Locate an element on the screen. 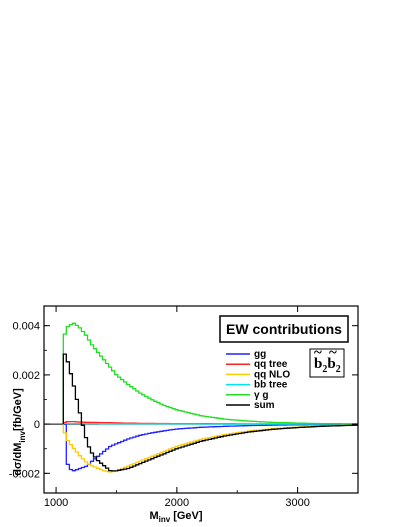 The image size is (407, 527). y-tick-label: 0.004 is located at coordinates (26, 327).